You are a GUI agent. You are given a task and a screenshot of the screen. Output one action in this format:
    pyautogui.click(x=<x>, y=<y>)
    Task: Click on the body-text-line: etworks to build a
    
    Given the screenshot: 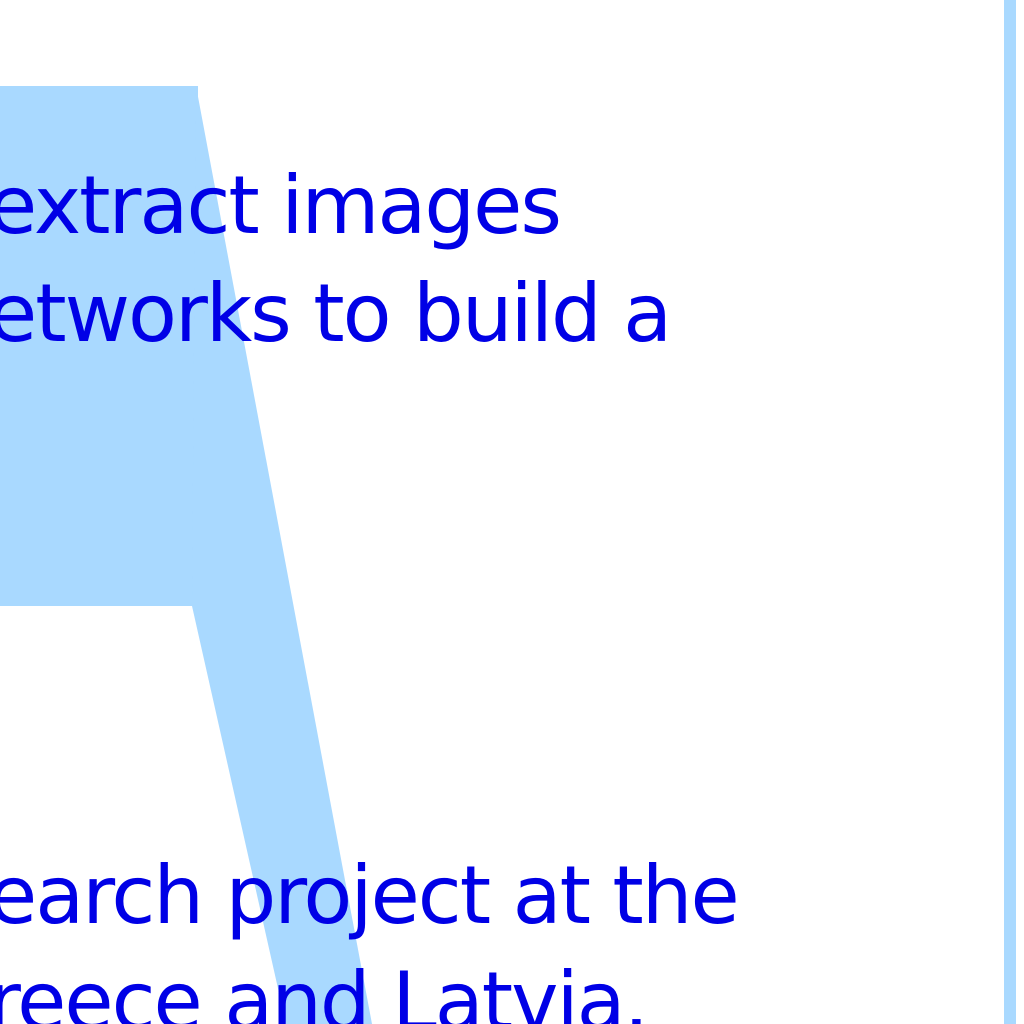 What is the action you would take?
    pyautogui.click(x=336, y=313)
    